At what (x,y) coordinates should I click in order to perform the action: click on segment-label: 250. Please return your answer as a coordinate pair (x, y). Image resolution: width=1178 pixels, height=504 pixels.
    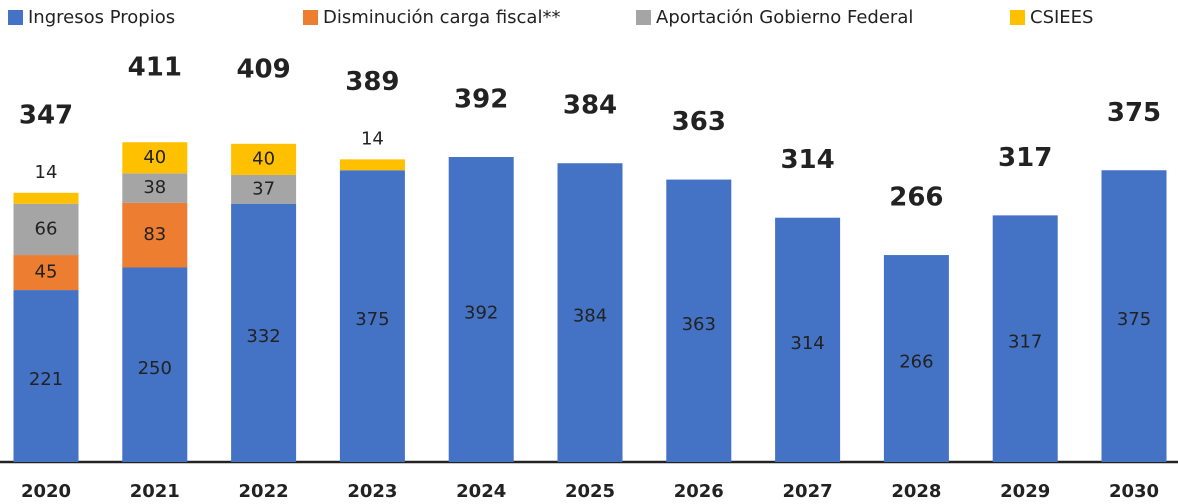
    Looking at the image, I should click on (155, 368).